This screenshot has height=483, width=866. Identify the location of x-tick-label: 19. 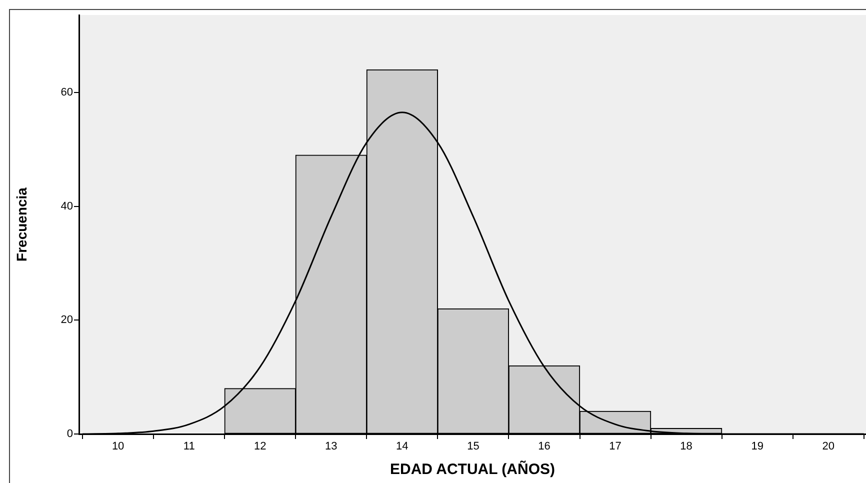
(757, 446).